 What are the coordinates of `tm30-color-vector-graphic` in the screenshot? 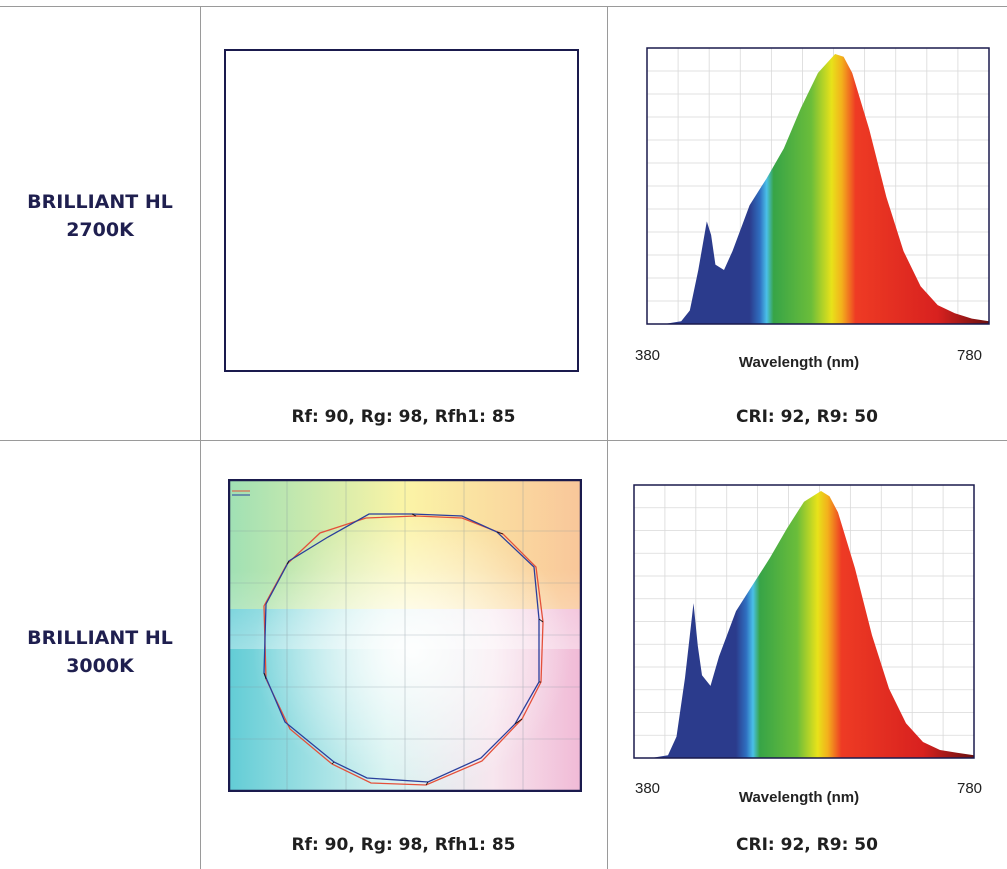 It's located at (405, 635).